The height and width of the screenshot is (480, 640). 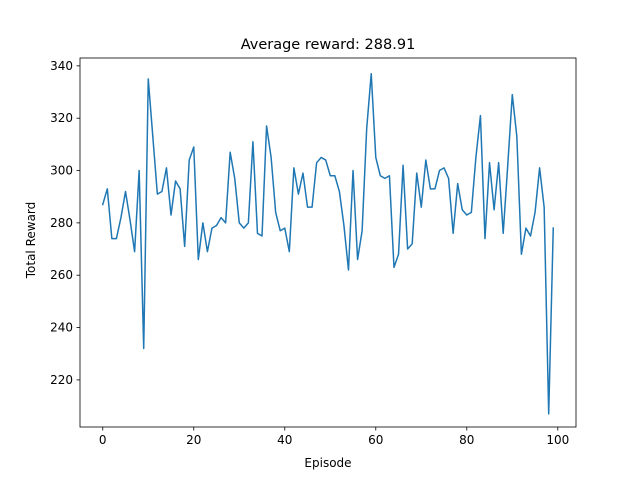 What do you see at coordinates (557, 440) in the screenshot?
I see `x-tick-label: 100` at bounding box center [557, 440].